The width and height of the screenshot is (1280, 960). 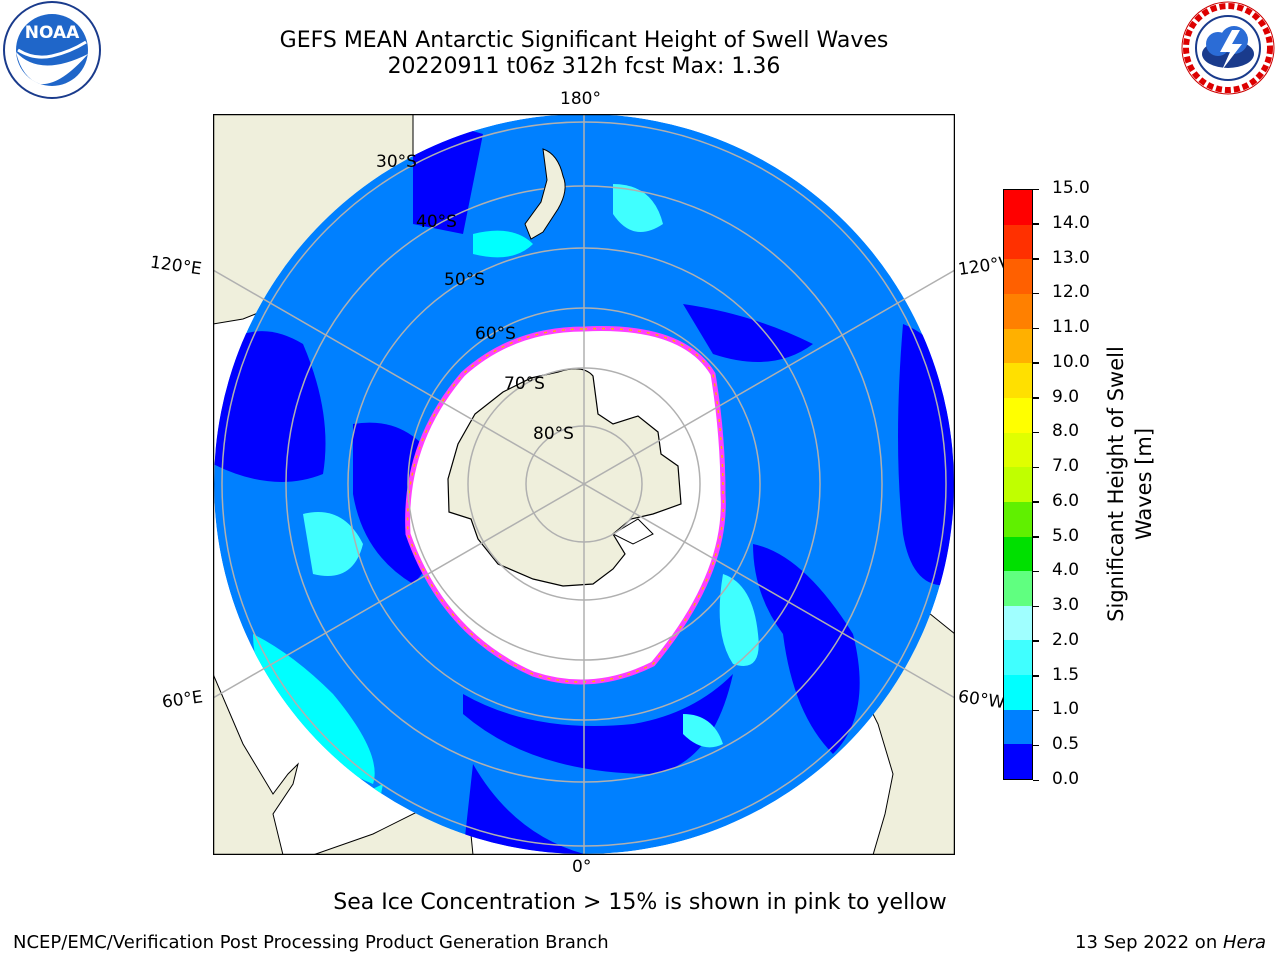 What do you see at coordinates (1066, 466) in the screenshot?
I see `colorbar-tick-label: 7.0` at bounding box center [1066, 466].